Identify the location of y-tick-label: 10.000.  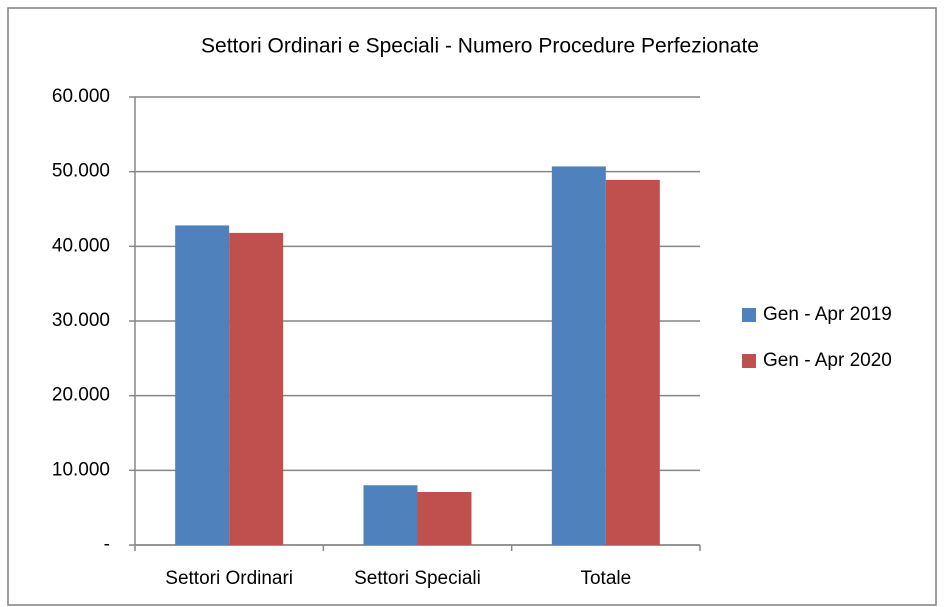
(81, 469).